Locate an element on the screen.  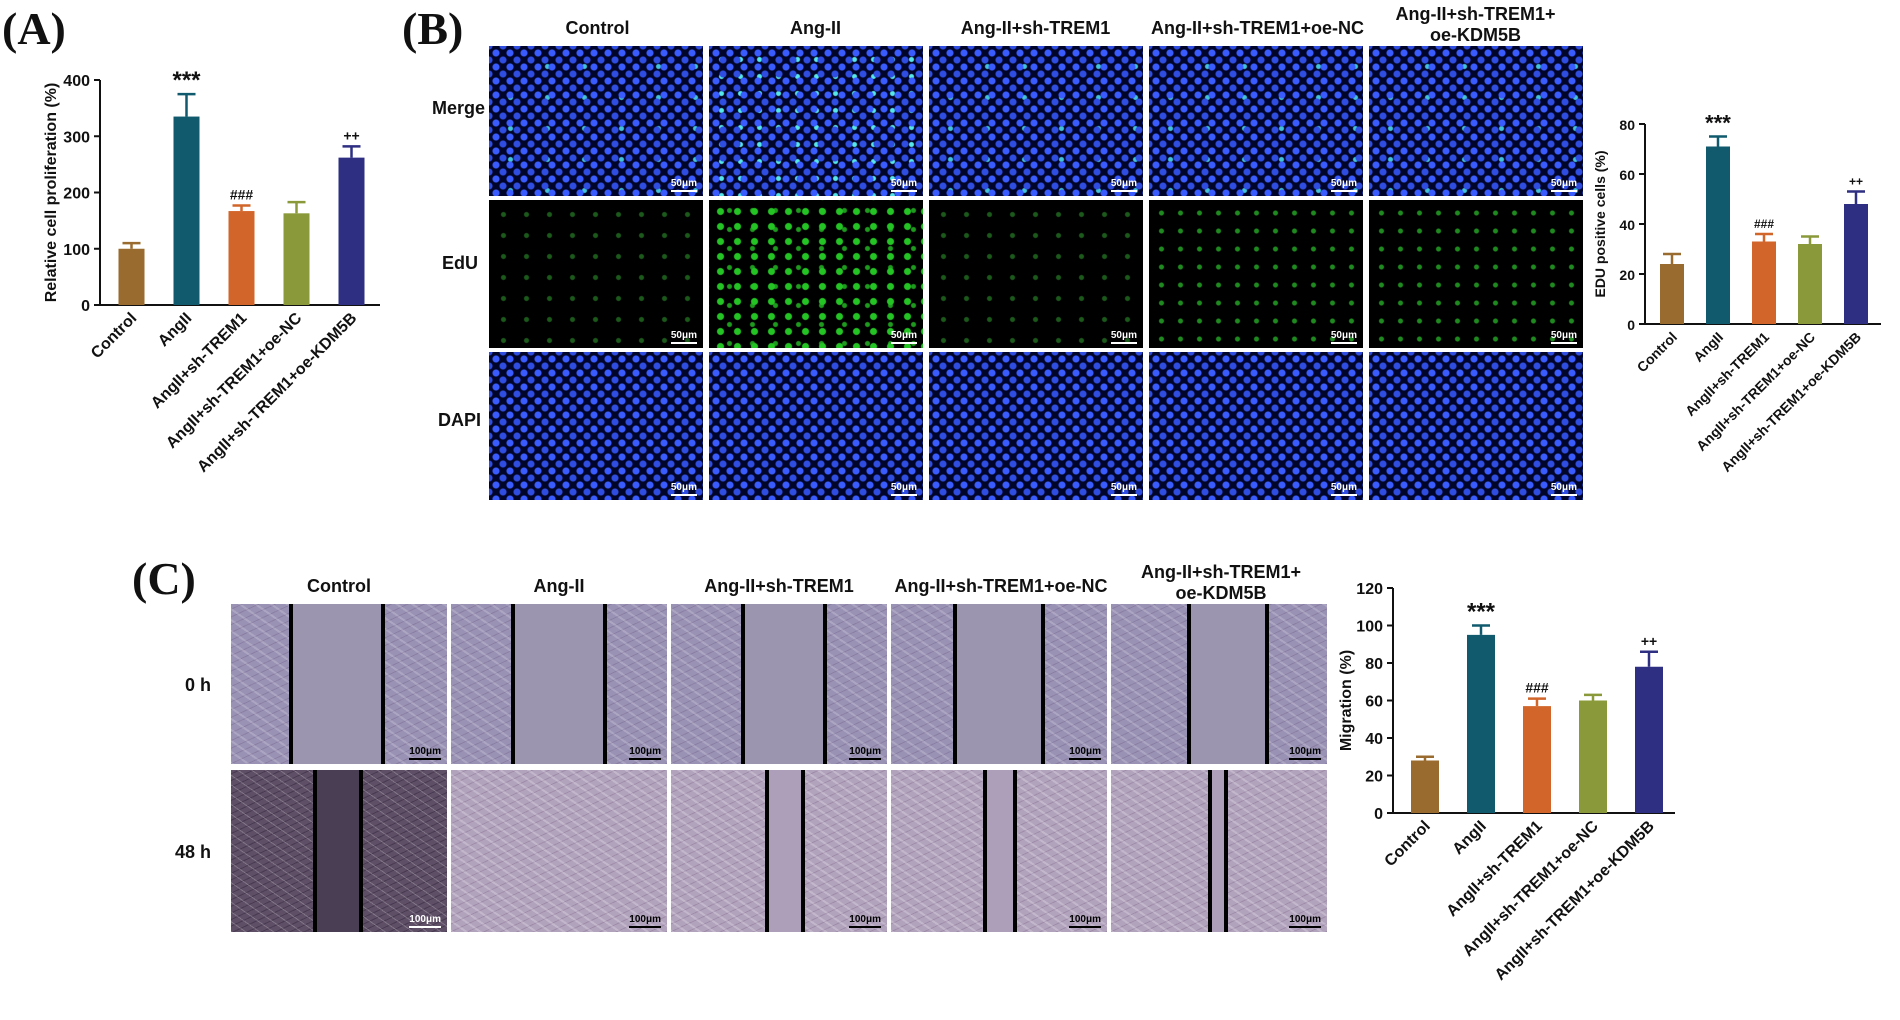
wound-row-label-0h: 0 h is located at coordinates (198, 685).